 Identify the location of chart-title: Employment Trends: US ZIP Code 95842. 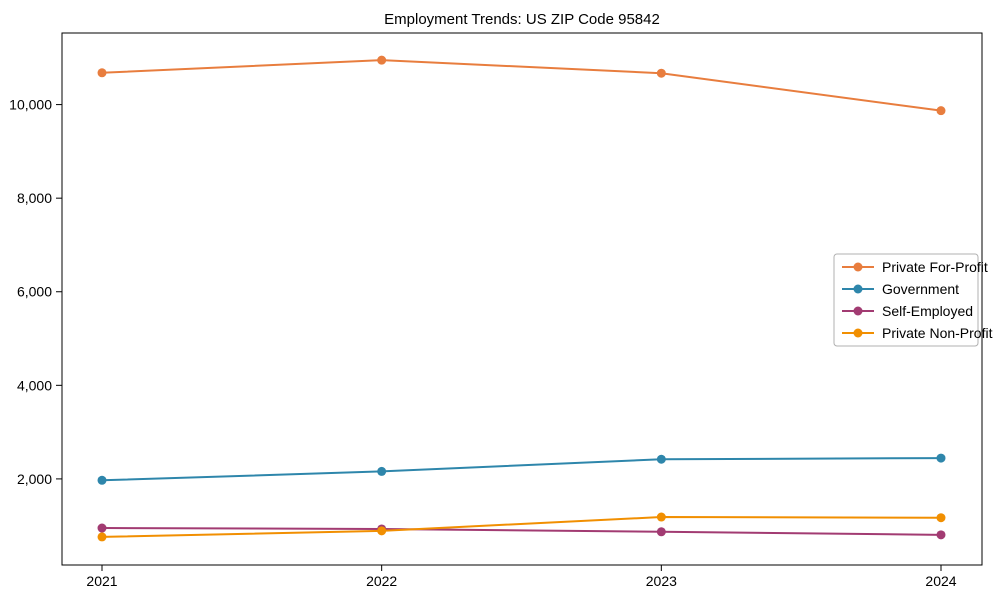
(522, 19).